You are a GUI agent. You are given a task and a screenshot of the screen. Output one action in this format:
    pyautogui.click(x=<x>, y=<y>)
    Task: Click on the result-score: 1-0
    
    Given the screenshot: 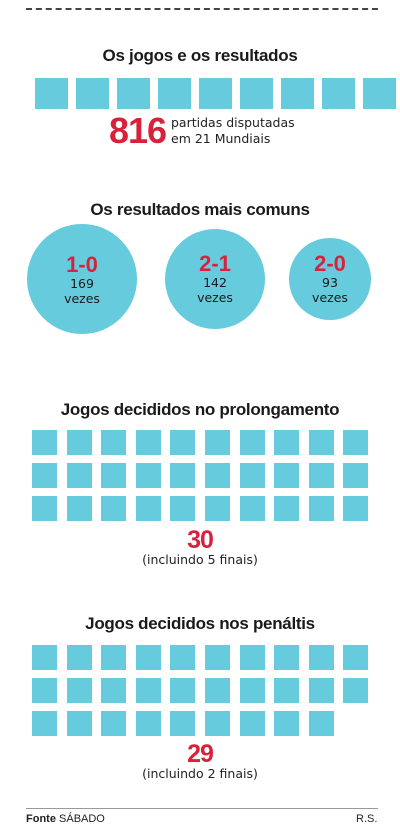 What is the action you would take?
    pyautogui.click(x=82, y=264)
    